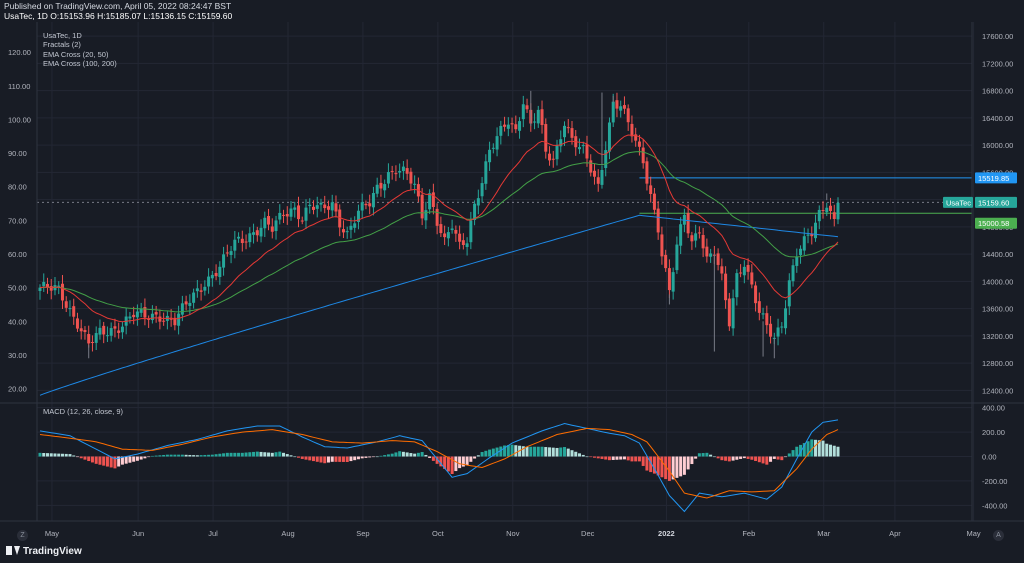 This screenshot has width=1024, height=563. Describe the element at coordinates (62, 45) in the screenshot. I see `legend-fractals: Fractals (2)` at that location.